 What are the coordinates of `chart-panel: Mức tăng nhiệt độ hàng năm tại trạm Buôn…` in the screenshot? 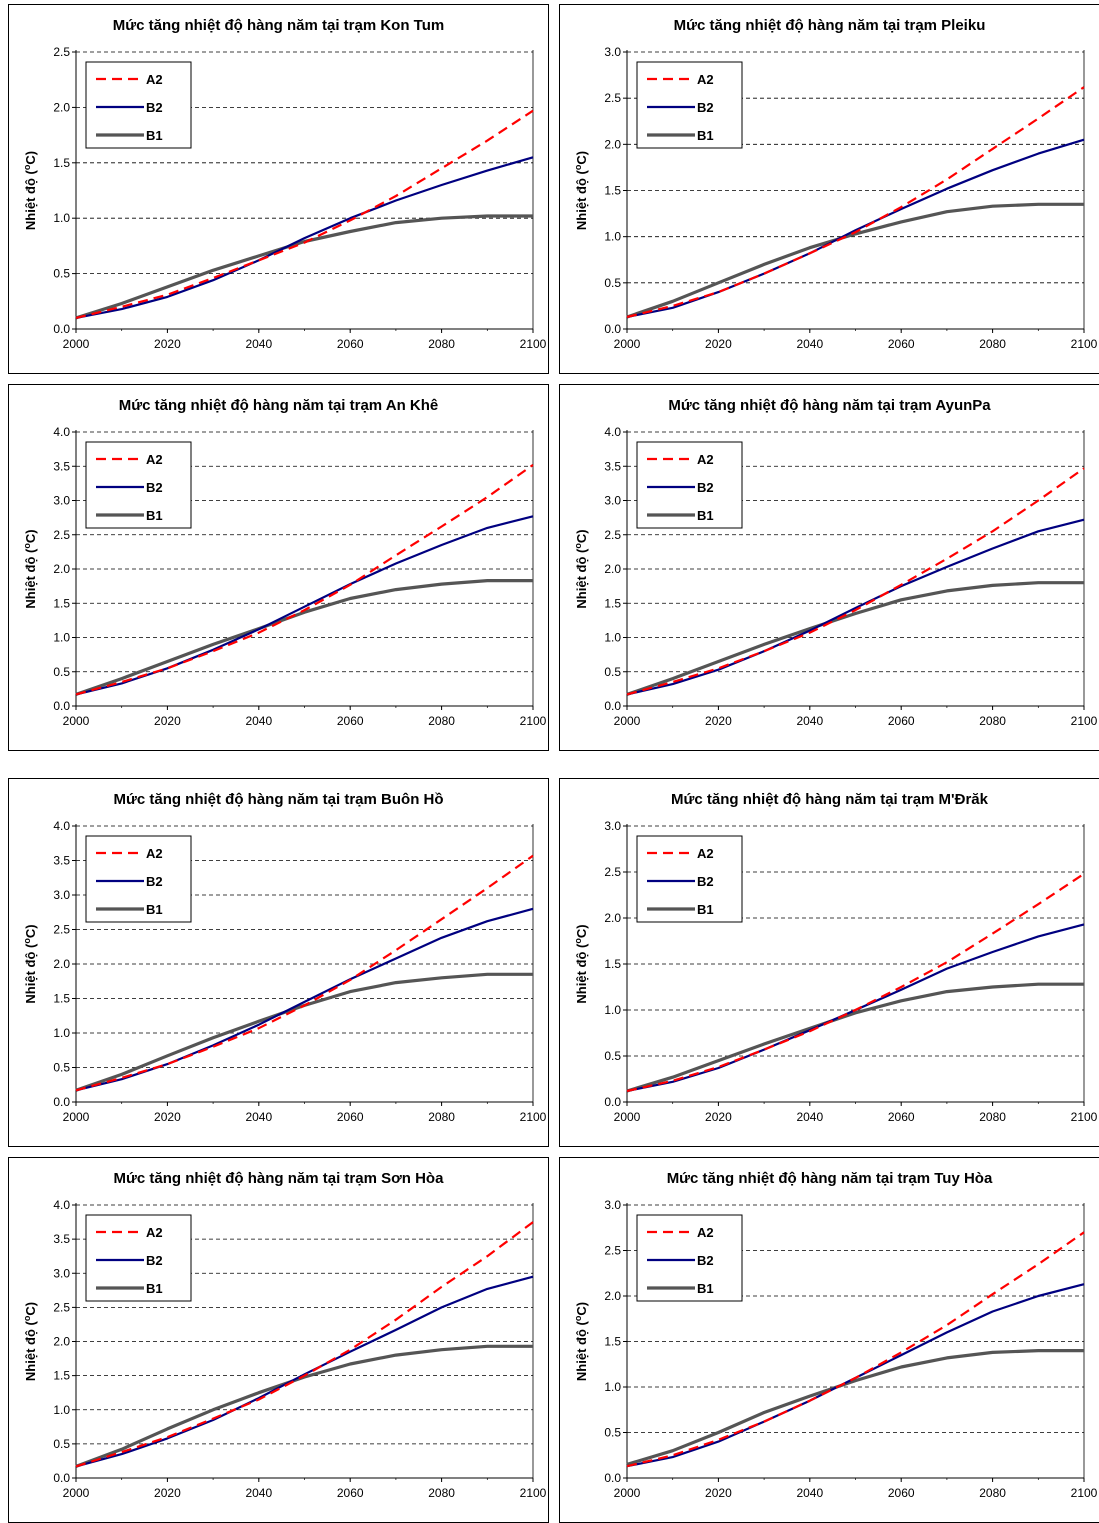 It's located at (278, 962).